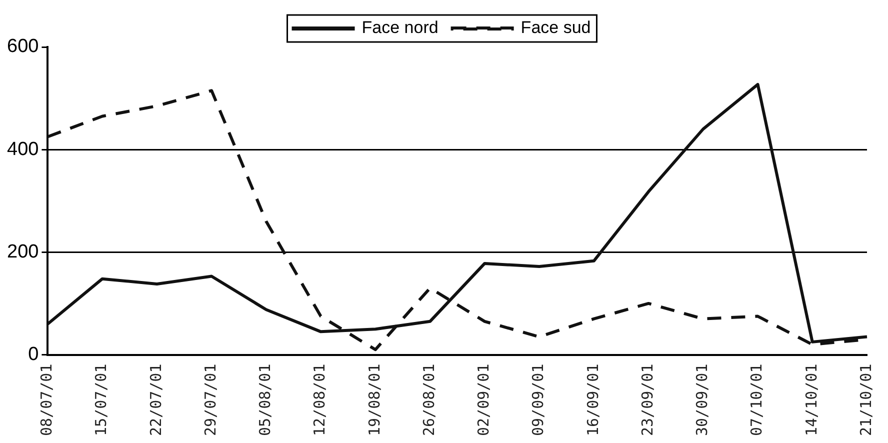 This screenshot has width=888, height=443. What do you see at coordinates (647, 400) in the screenshot?
I see `x-tick-label: 23/09/01` at bounding box center [647, 400].